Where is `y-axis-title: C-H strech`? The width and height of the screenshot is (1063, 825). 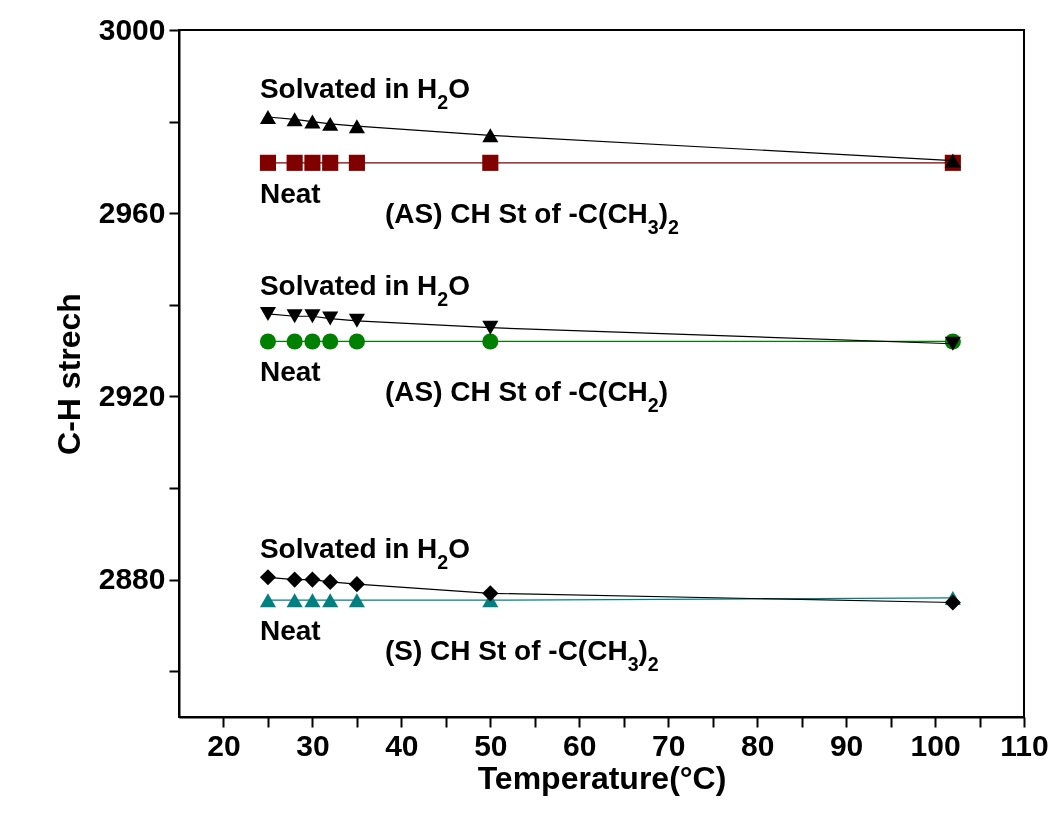
y-axis-title: C-H strech is located at coordinates (68, 374).